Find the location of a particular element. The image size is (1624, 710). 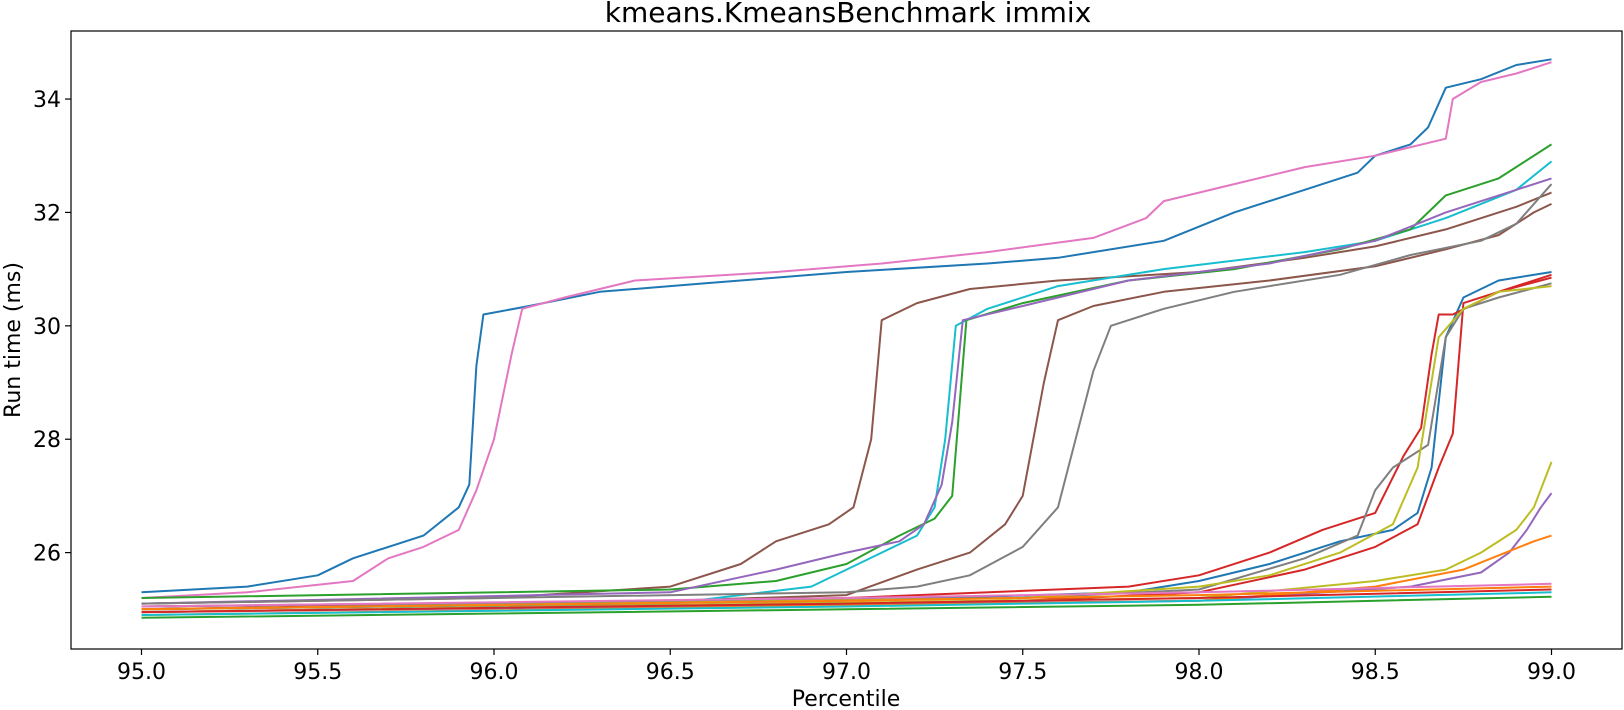

y-tick-label: 32 is located at coordinates (47, 213).